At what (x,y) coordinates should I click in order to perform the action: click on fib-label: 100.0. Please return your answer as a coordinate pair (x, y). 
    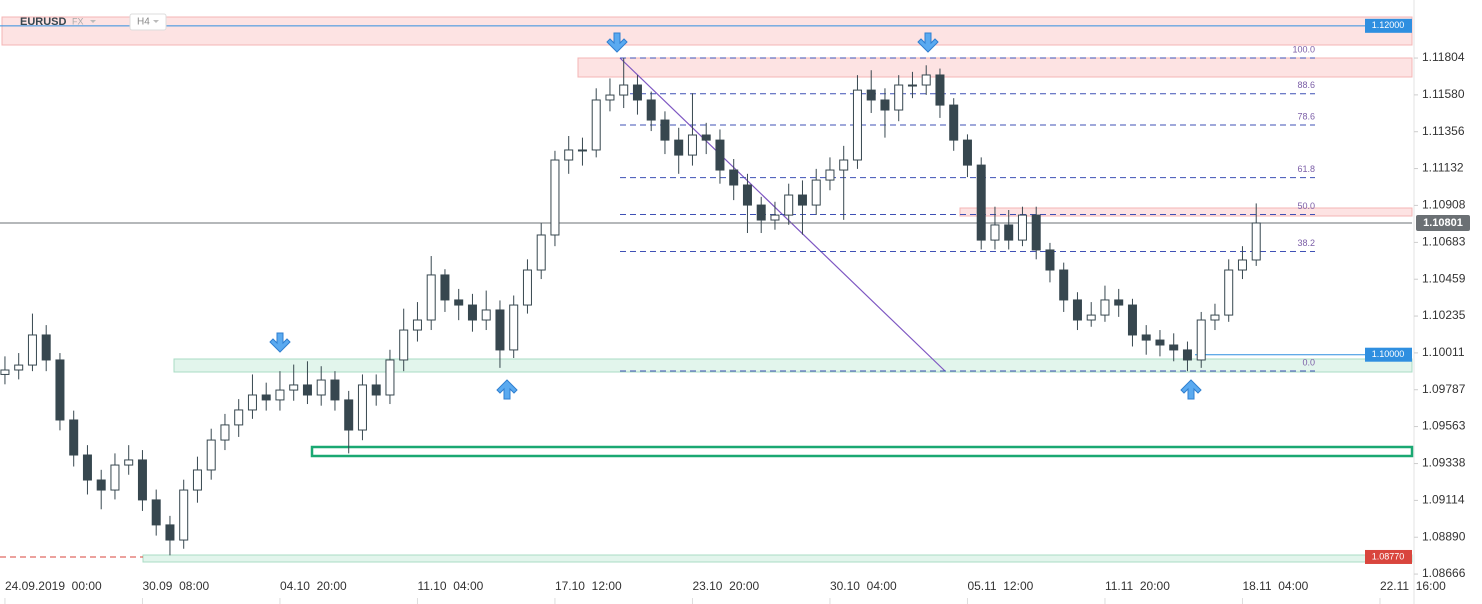
    Looking at the image, I should click on (1303, 49).